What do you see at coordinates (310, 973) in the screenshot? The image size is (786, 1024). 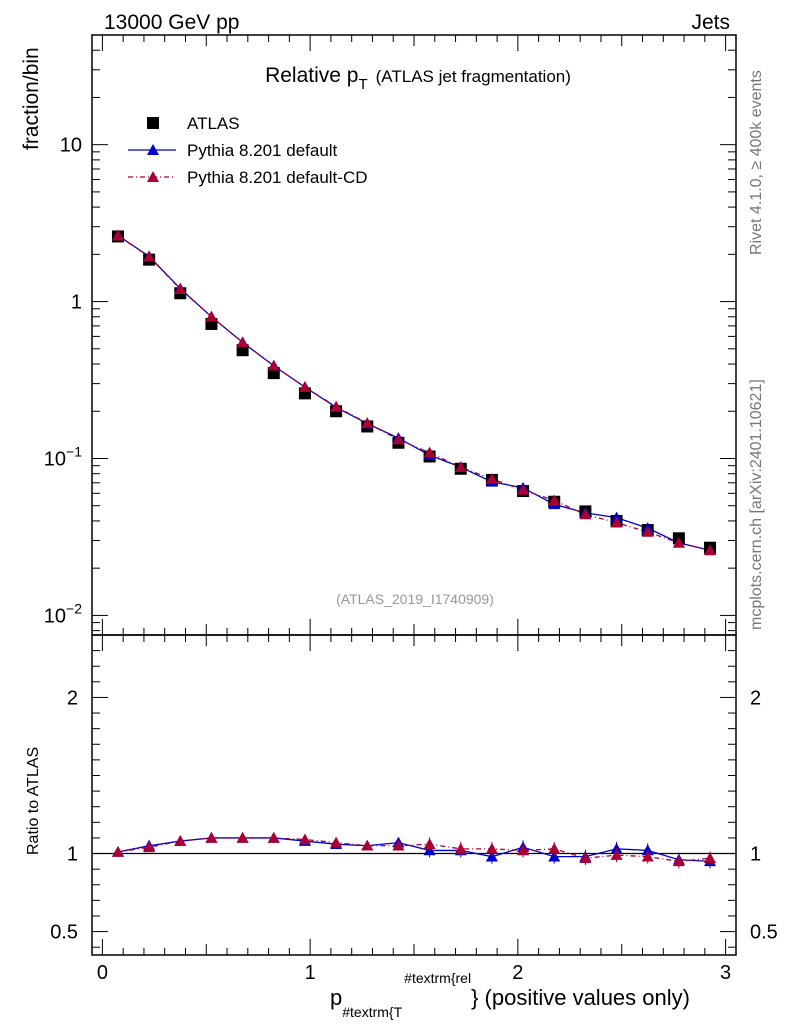 I see `ratio-x-tick-label: 1` at bounding box center [310, 973].